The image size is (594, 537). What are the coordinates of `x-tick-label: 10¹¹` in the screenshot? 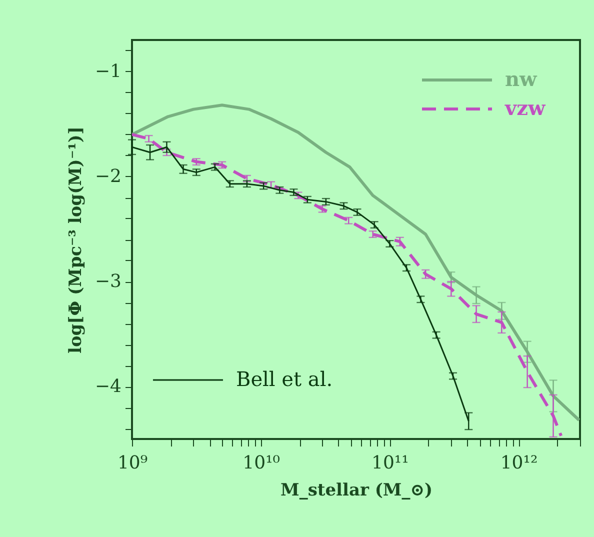 It's located at (390, 463).